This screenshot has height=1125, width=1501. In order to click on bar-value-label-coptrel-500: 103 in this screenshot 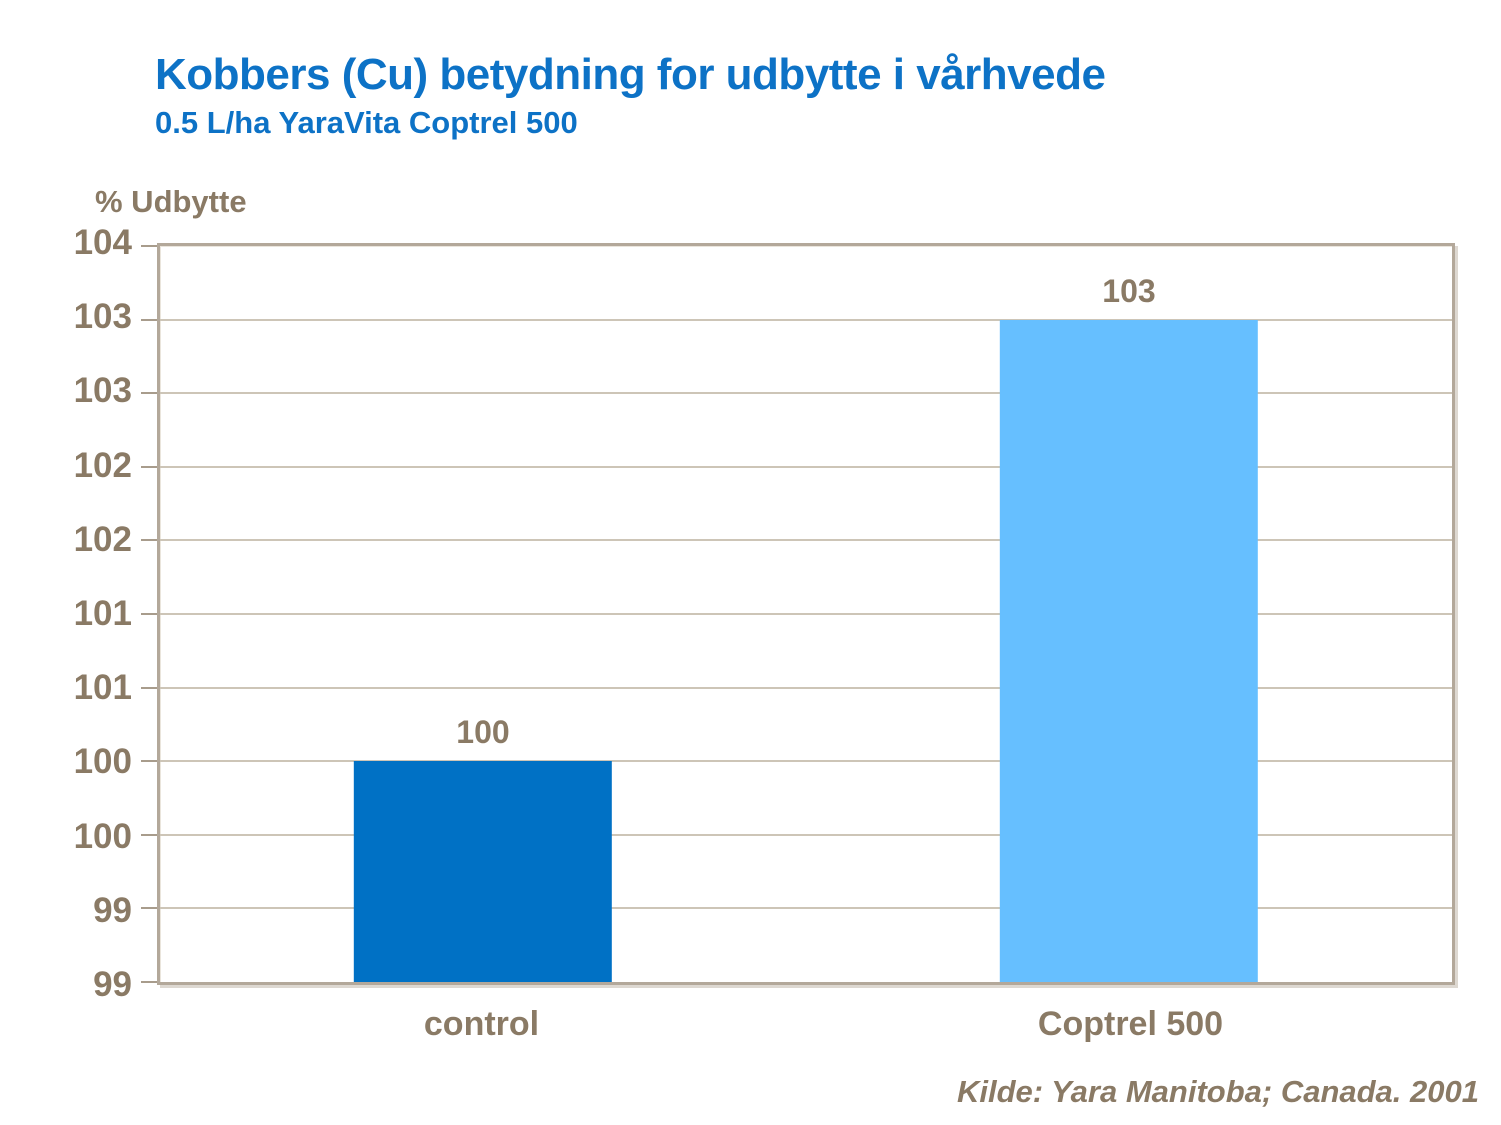, I will do `click(1129, 290)`.